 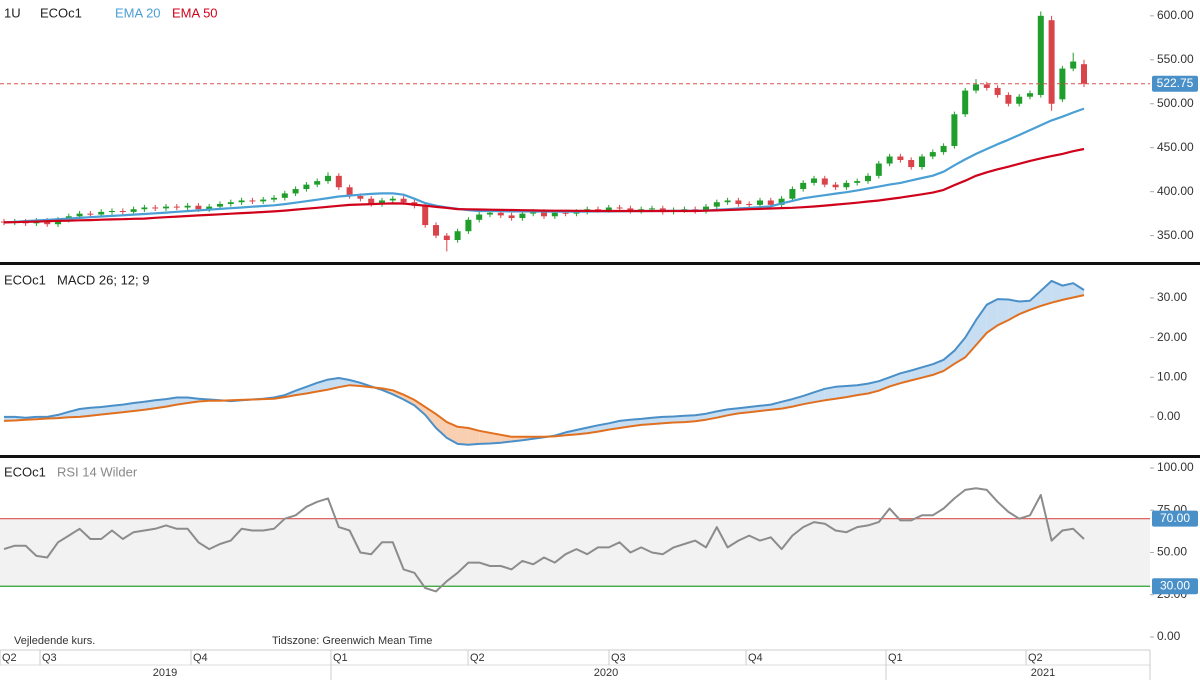 What do you see at coordinates (1175, 191) in the screenshot?
I see `y-tick-label: 400.00` at bounding box center [1175, 191].